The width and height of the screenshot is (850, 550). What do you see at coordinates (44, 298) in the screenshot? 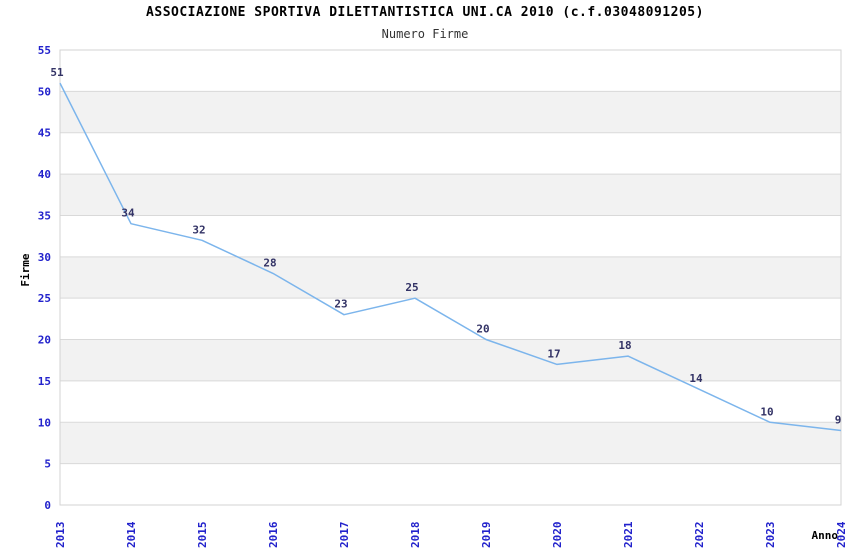
I see `y-tick-label: 25` at bounding box center [44, 298].